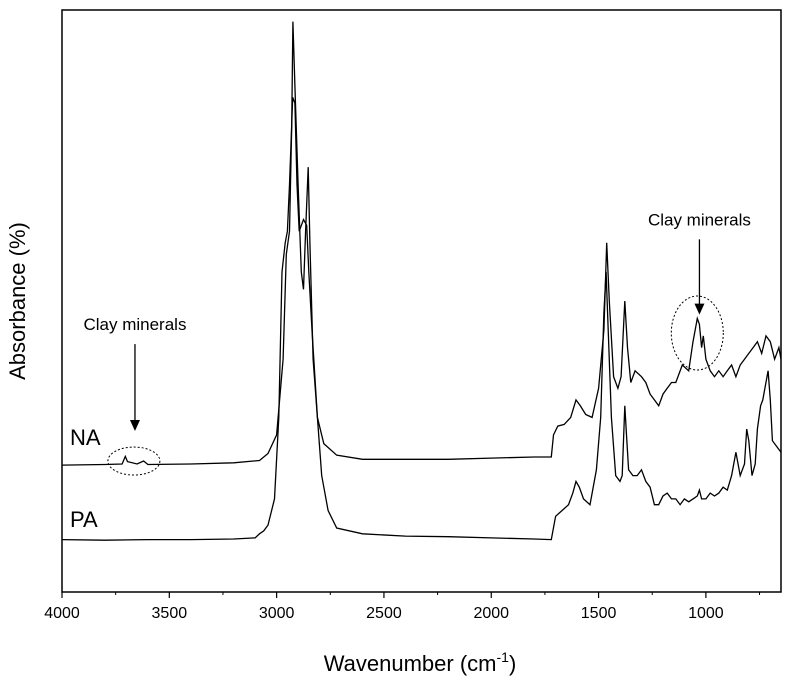  Describe the element at coordinates (599, 613) in the screenshot. I see `x-tick-label: 1500` at that location.